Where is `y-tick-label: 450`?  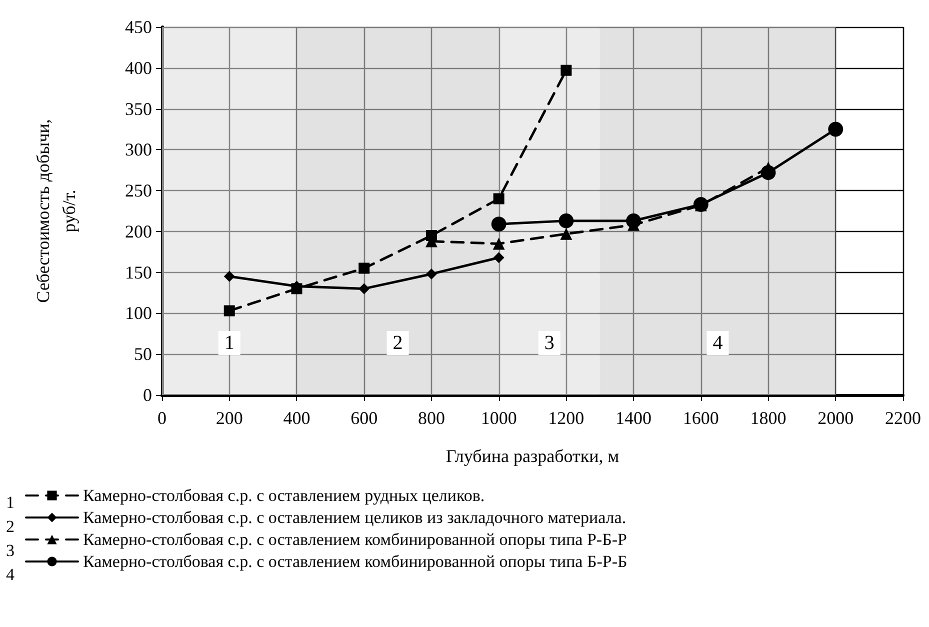 y-tick-label: 450 is located at coordinates (138, 27).